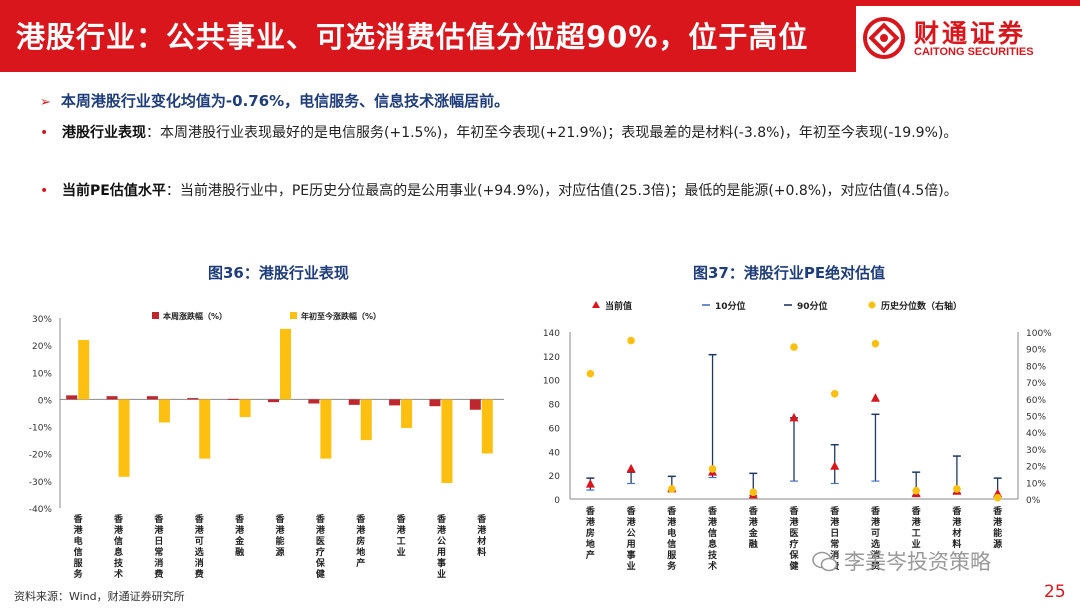  Describe the element at coordinates (42, 347) in the screenshot. I see `chart36-ytick-label: 20%` at that location.